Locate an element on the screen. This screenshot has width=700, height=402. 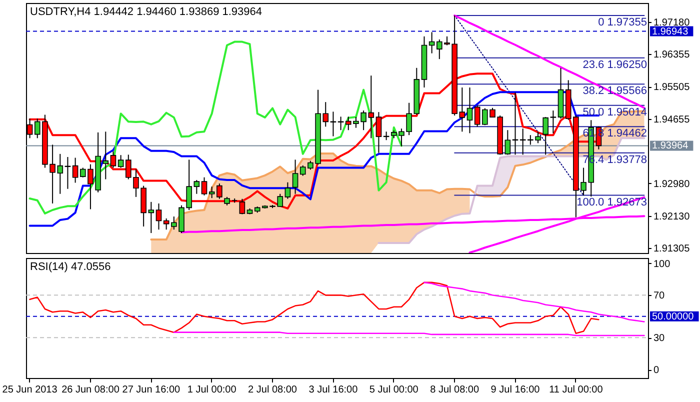
series-label: 0 1.97355 is located at coordinates (622, 22).